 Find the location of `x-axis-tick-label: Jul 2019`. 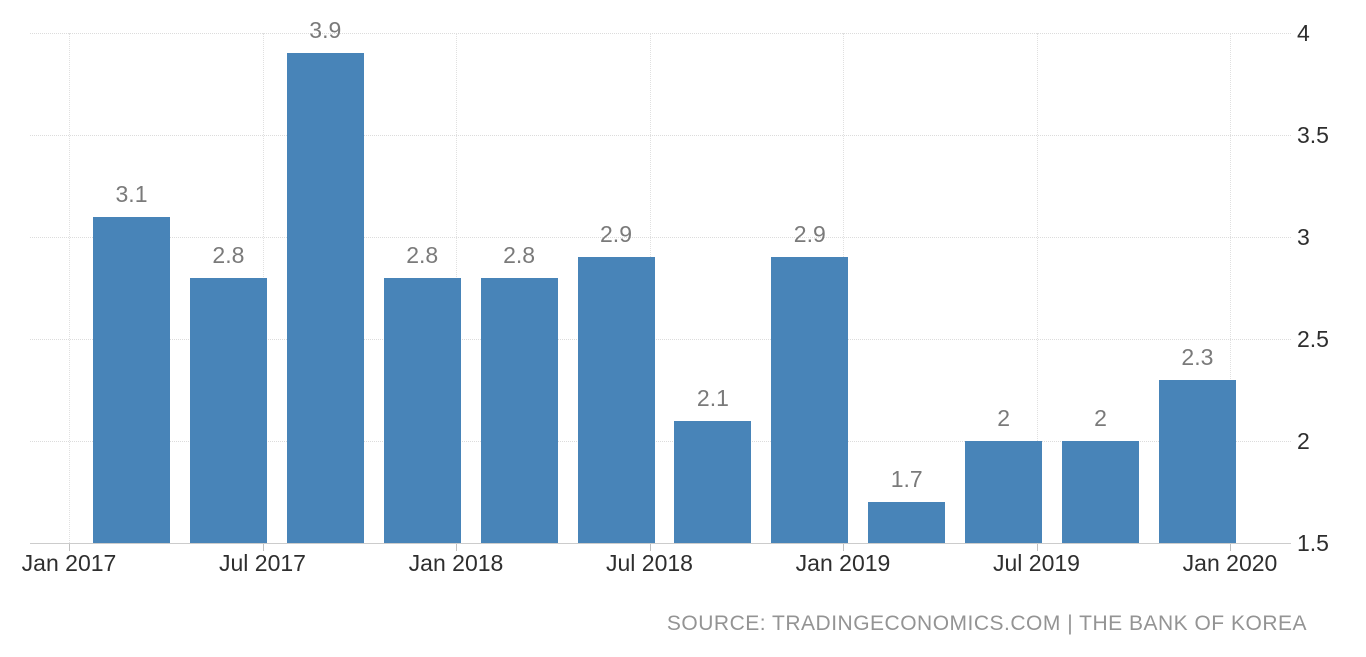

x-axis-tick-label: Jul 2019 is located at coordinates (1036, 563).